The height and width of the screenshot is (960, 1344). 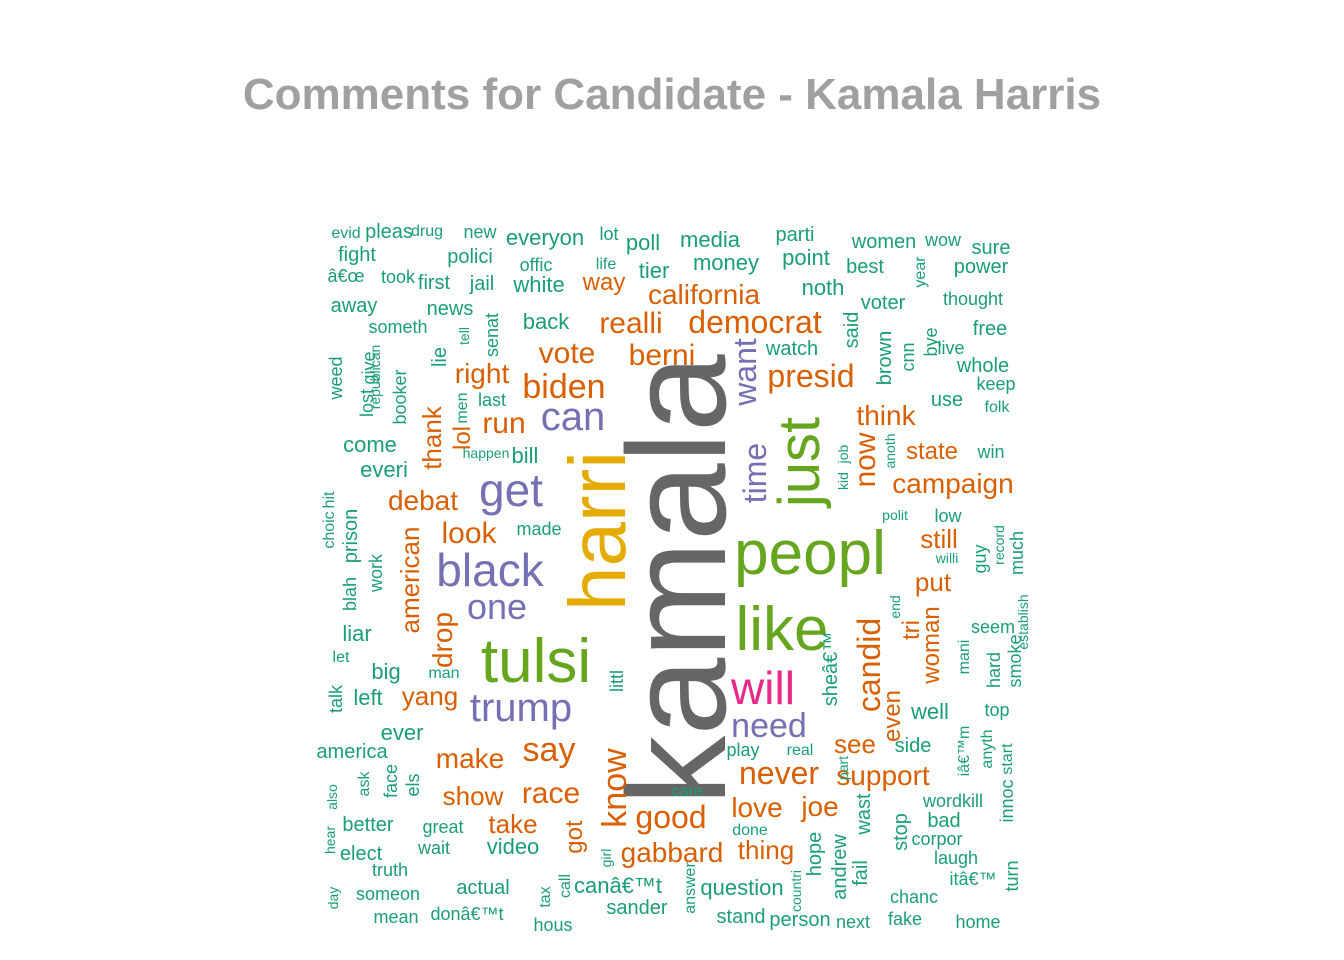 What do you see at coordinates (815, 854) in the screenshot?
I see `cloud-word: hope` at bounding box center [815, 854].